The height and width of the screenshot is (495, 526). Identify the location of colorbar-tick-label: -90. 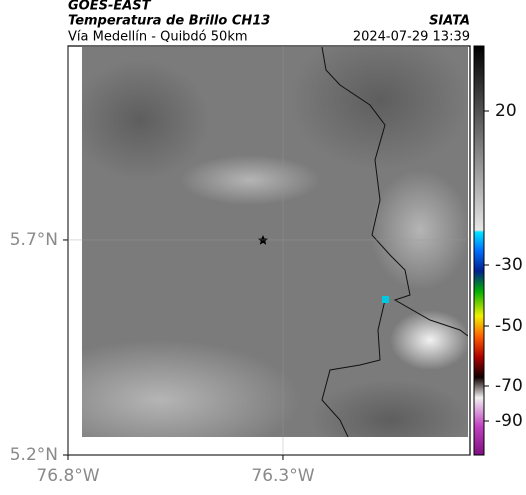
(509, 421).